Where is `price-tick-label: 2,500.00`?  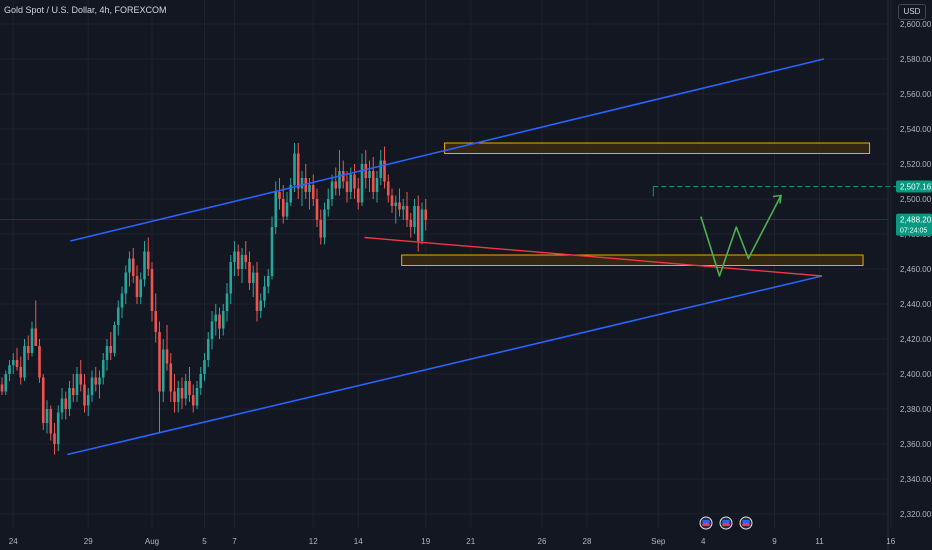 price-tick-label: 2,500.00 is located at coordinates (916, 199).